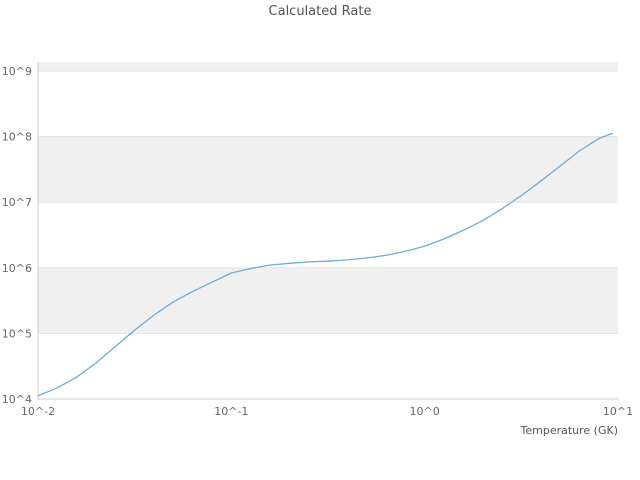 The height and width of the screenshot is (480, 640). What do you see at coordinates (17, 333) in the screenshot?
I see `y-tick-label: 10^5` at bounding box center [17, 333].